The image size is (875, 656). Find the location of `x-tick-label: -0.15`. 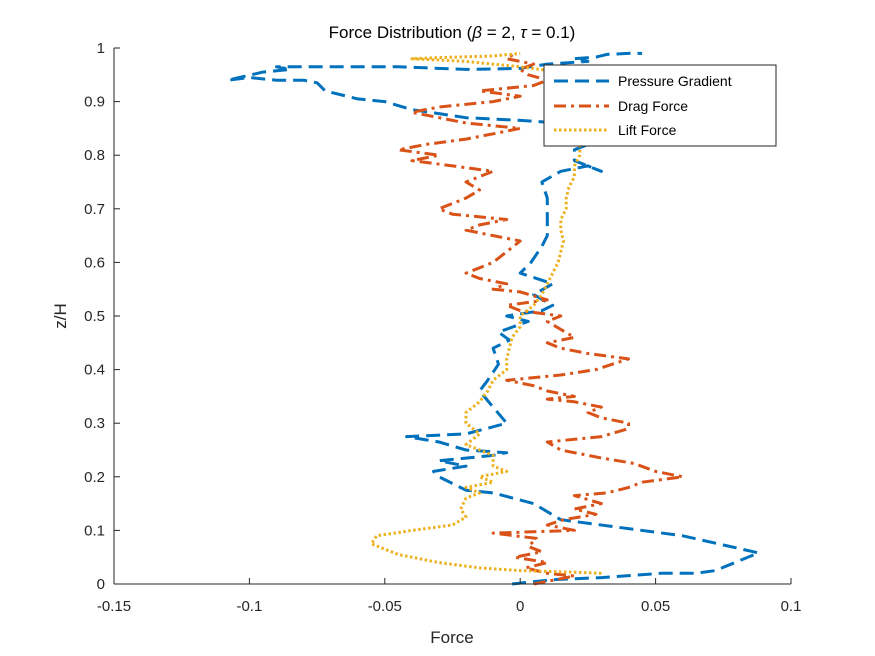

x-tick-label: -0.15 is located at coordinates (114, 606).